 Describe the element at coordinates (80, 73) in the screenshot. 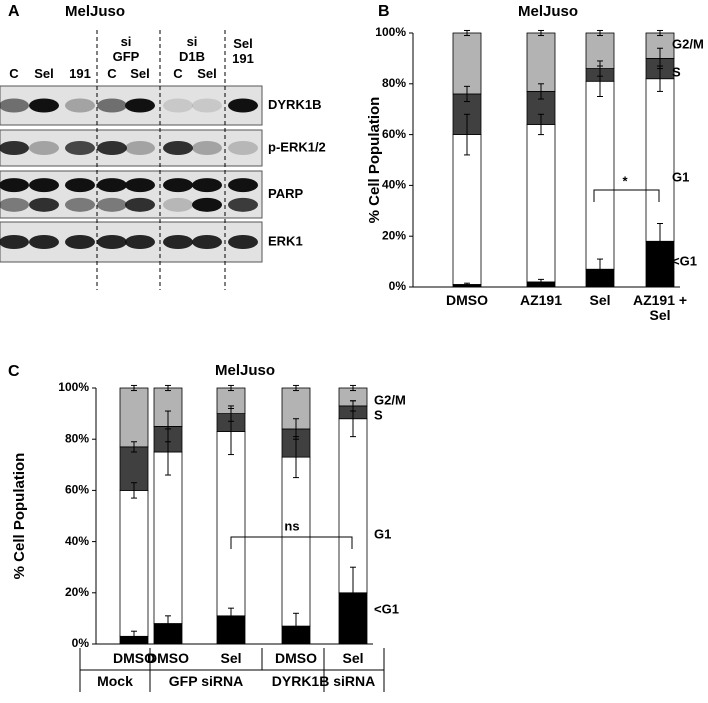

I see `lane-label: 191` at that location.